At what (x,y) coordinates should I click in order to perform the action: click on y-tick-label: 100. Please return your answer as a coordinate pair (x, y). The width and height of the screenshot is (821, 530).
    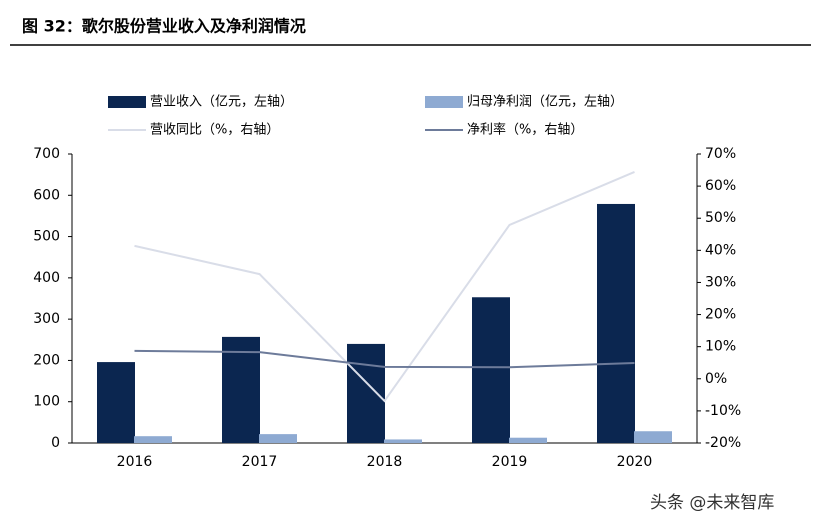
    Looking at the image, I should click on (46, 402).